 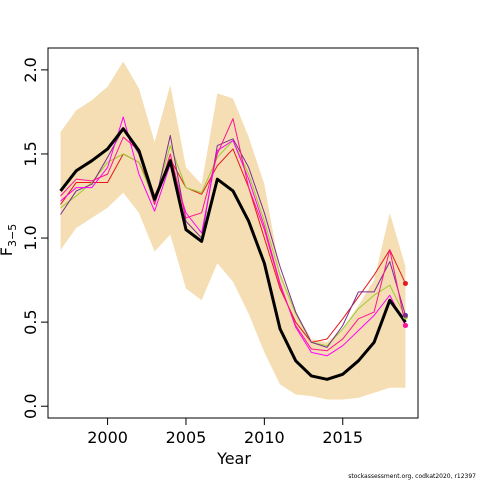 What do you see at coordinates (30, 406) in the screenshot?
I see `y-tick-label: 0.0` at bounding box center [30, 406].